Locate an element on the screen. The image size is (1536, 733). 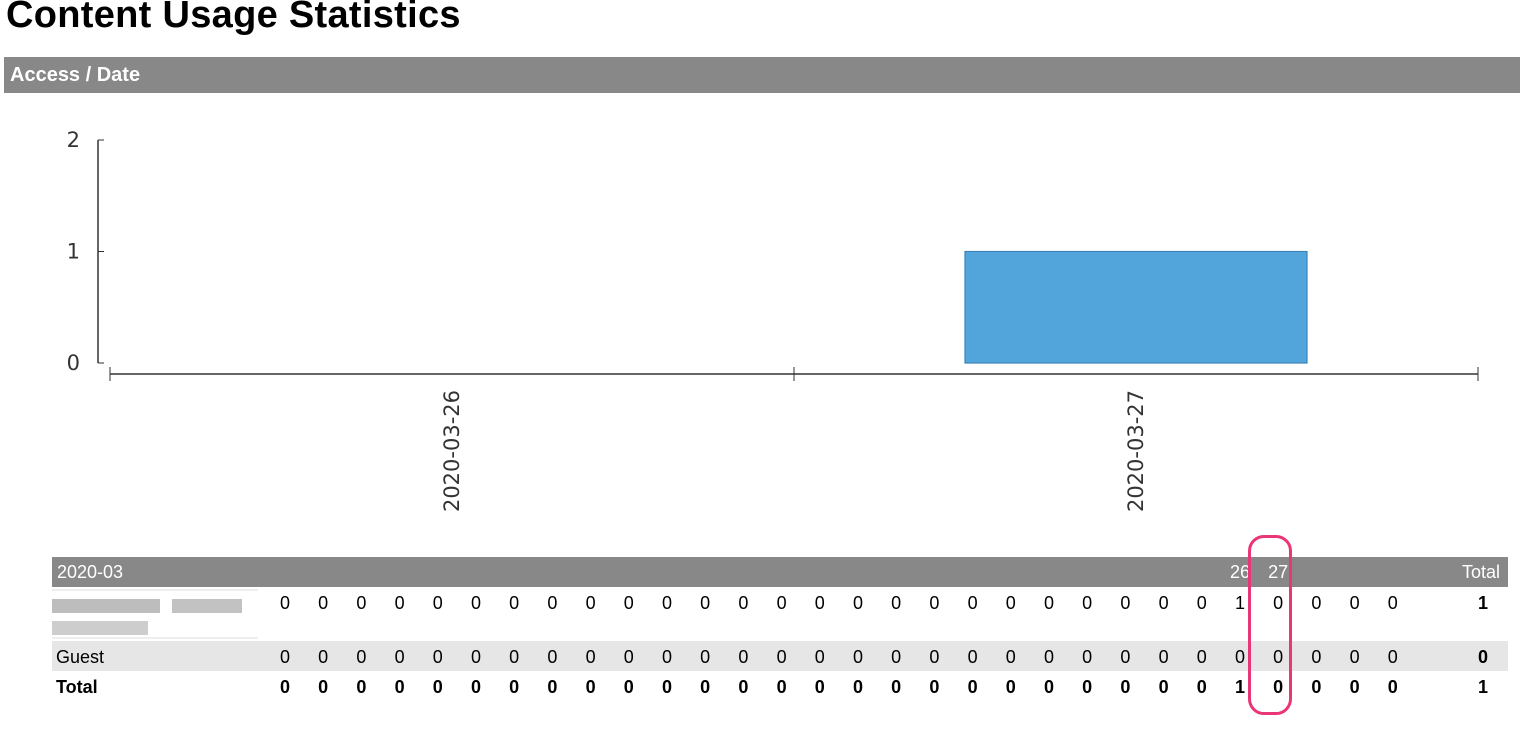
row-name: Total is located at coordinates (77, 687).